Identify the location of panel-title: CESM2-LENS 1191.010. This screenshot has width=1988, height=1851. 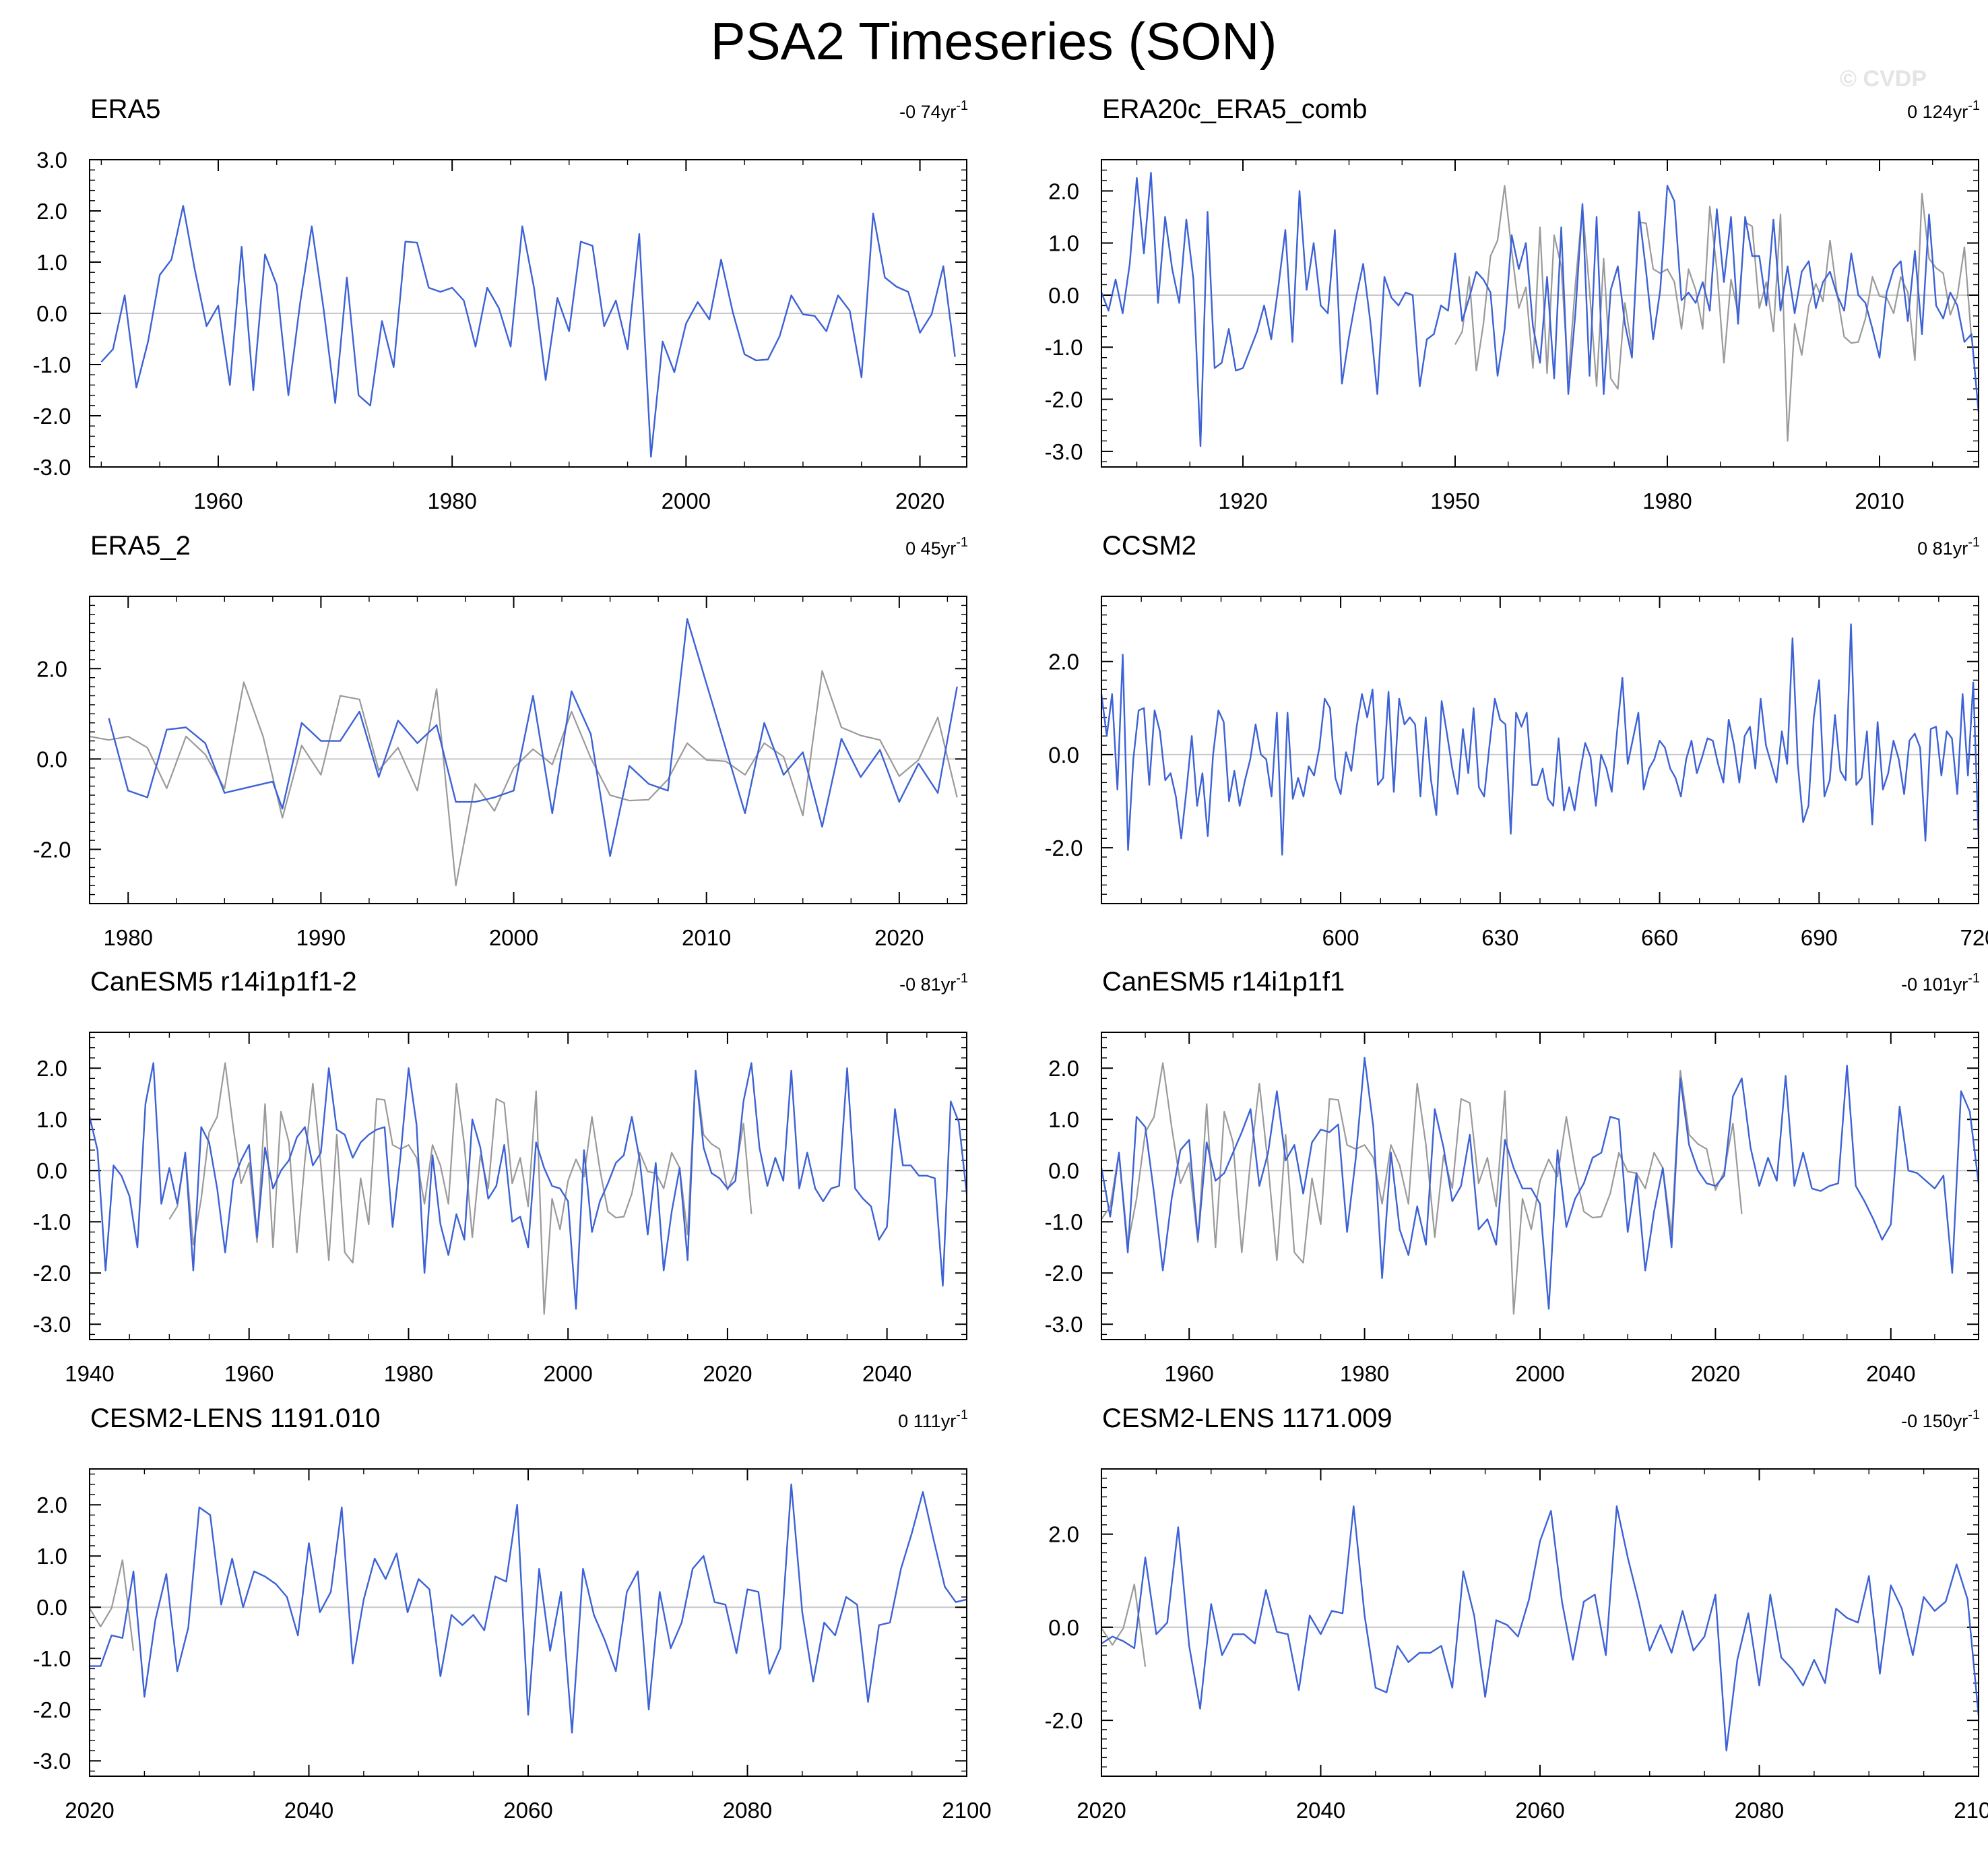
(235, 1419).